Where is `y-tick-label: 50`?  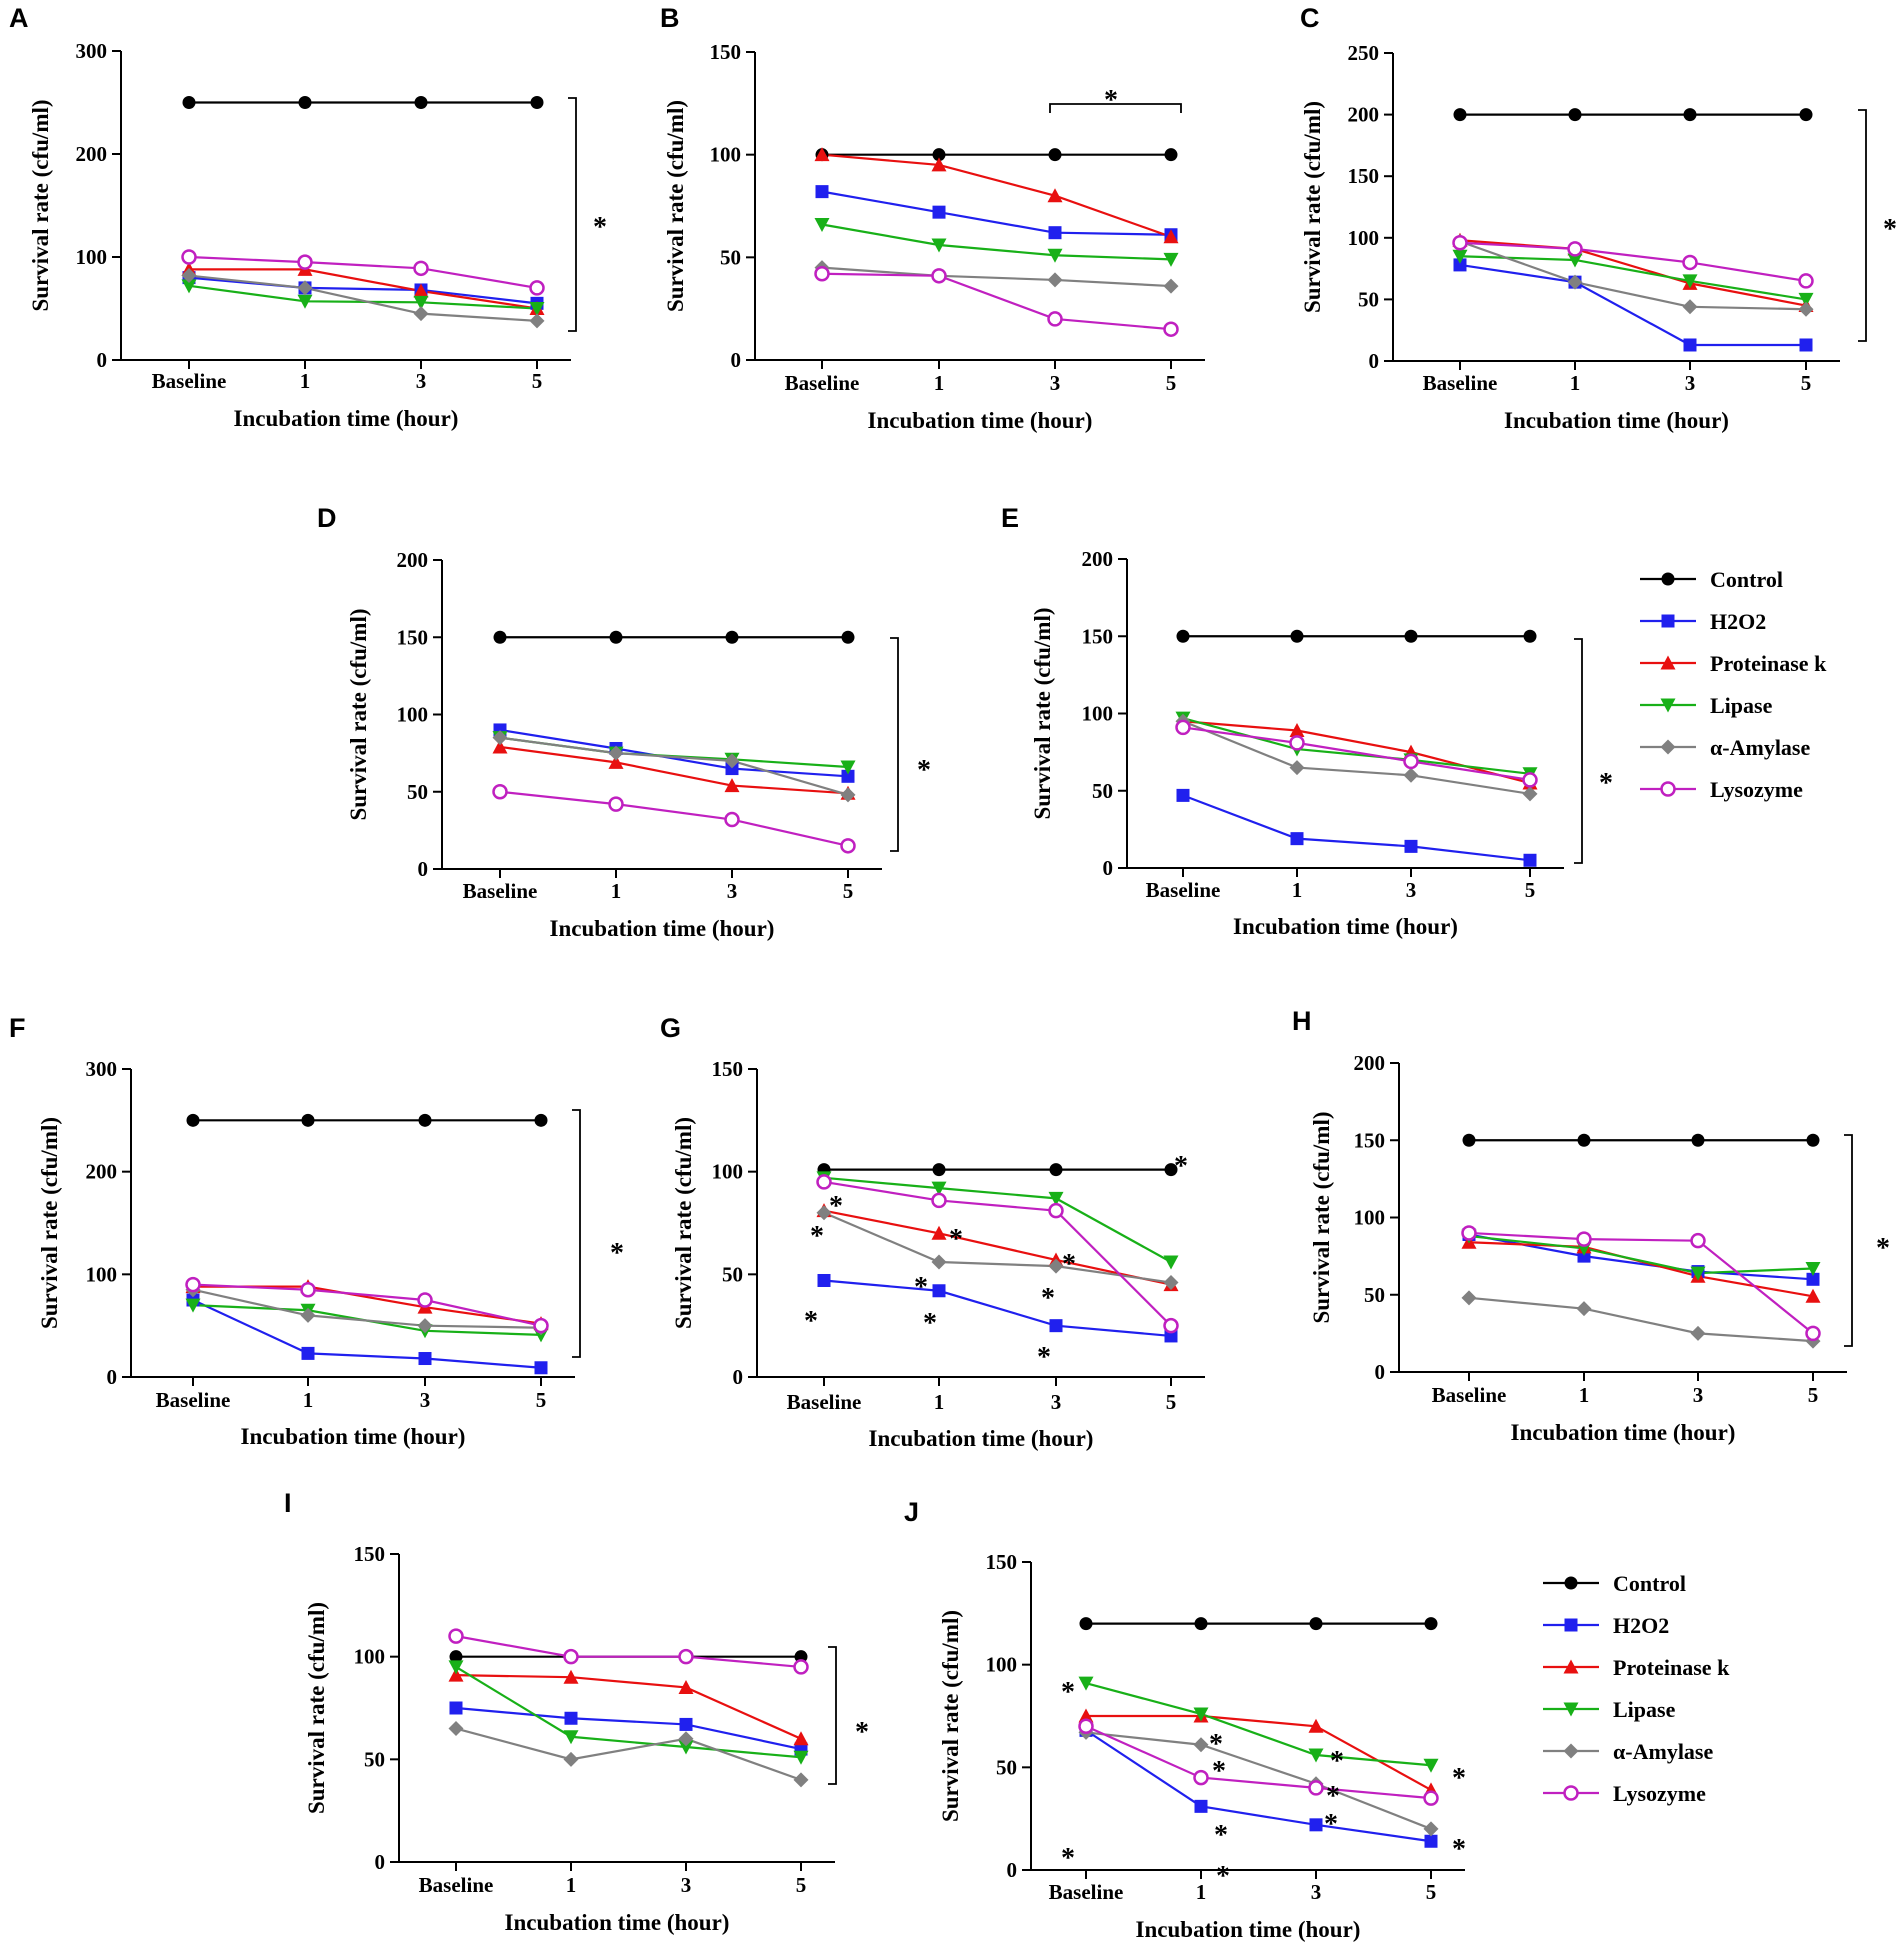
y-tick-label: 50 is located at coordinates (1374, 1295).